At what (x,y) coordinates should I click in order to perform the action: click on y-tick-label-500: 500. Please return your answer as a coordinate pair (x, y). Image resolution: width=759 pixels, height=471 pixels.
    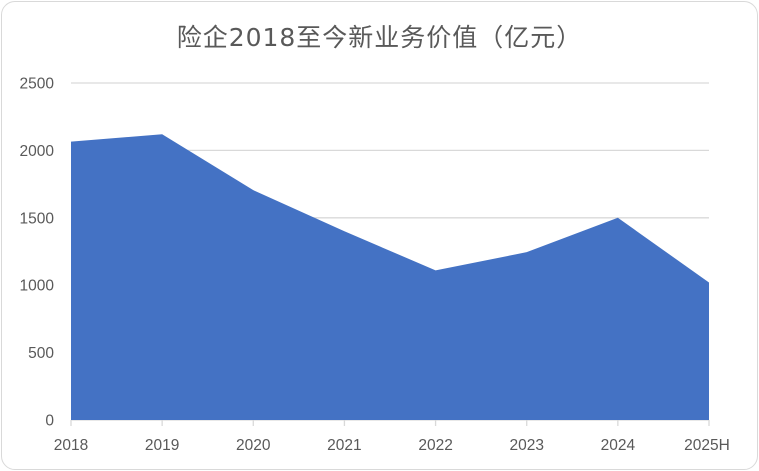
    Looking at the image, I should click on (41, 353).